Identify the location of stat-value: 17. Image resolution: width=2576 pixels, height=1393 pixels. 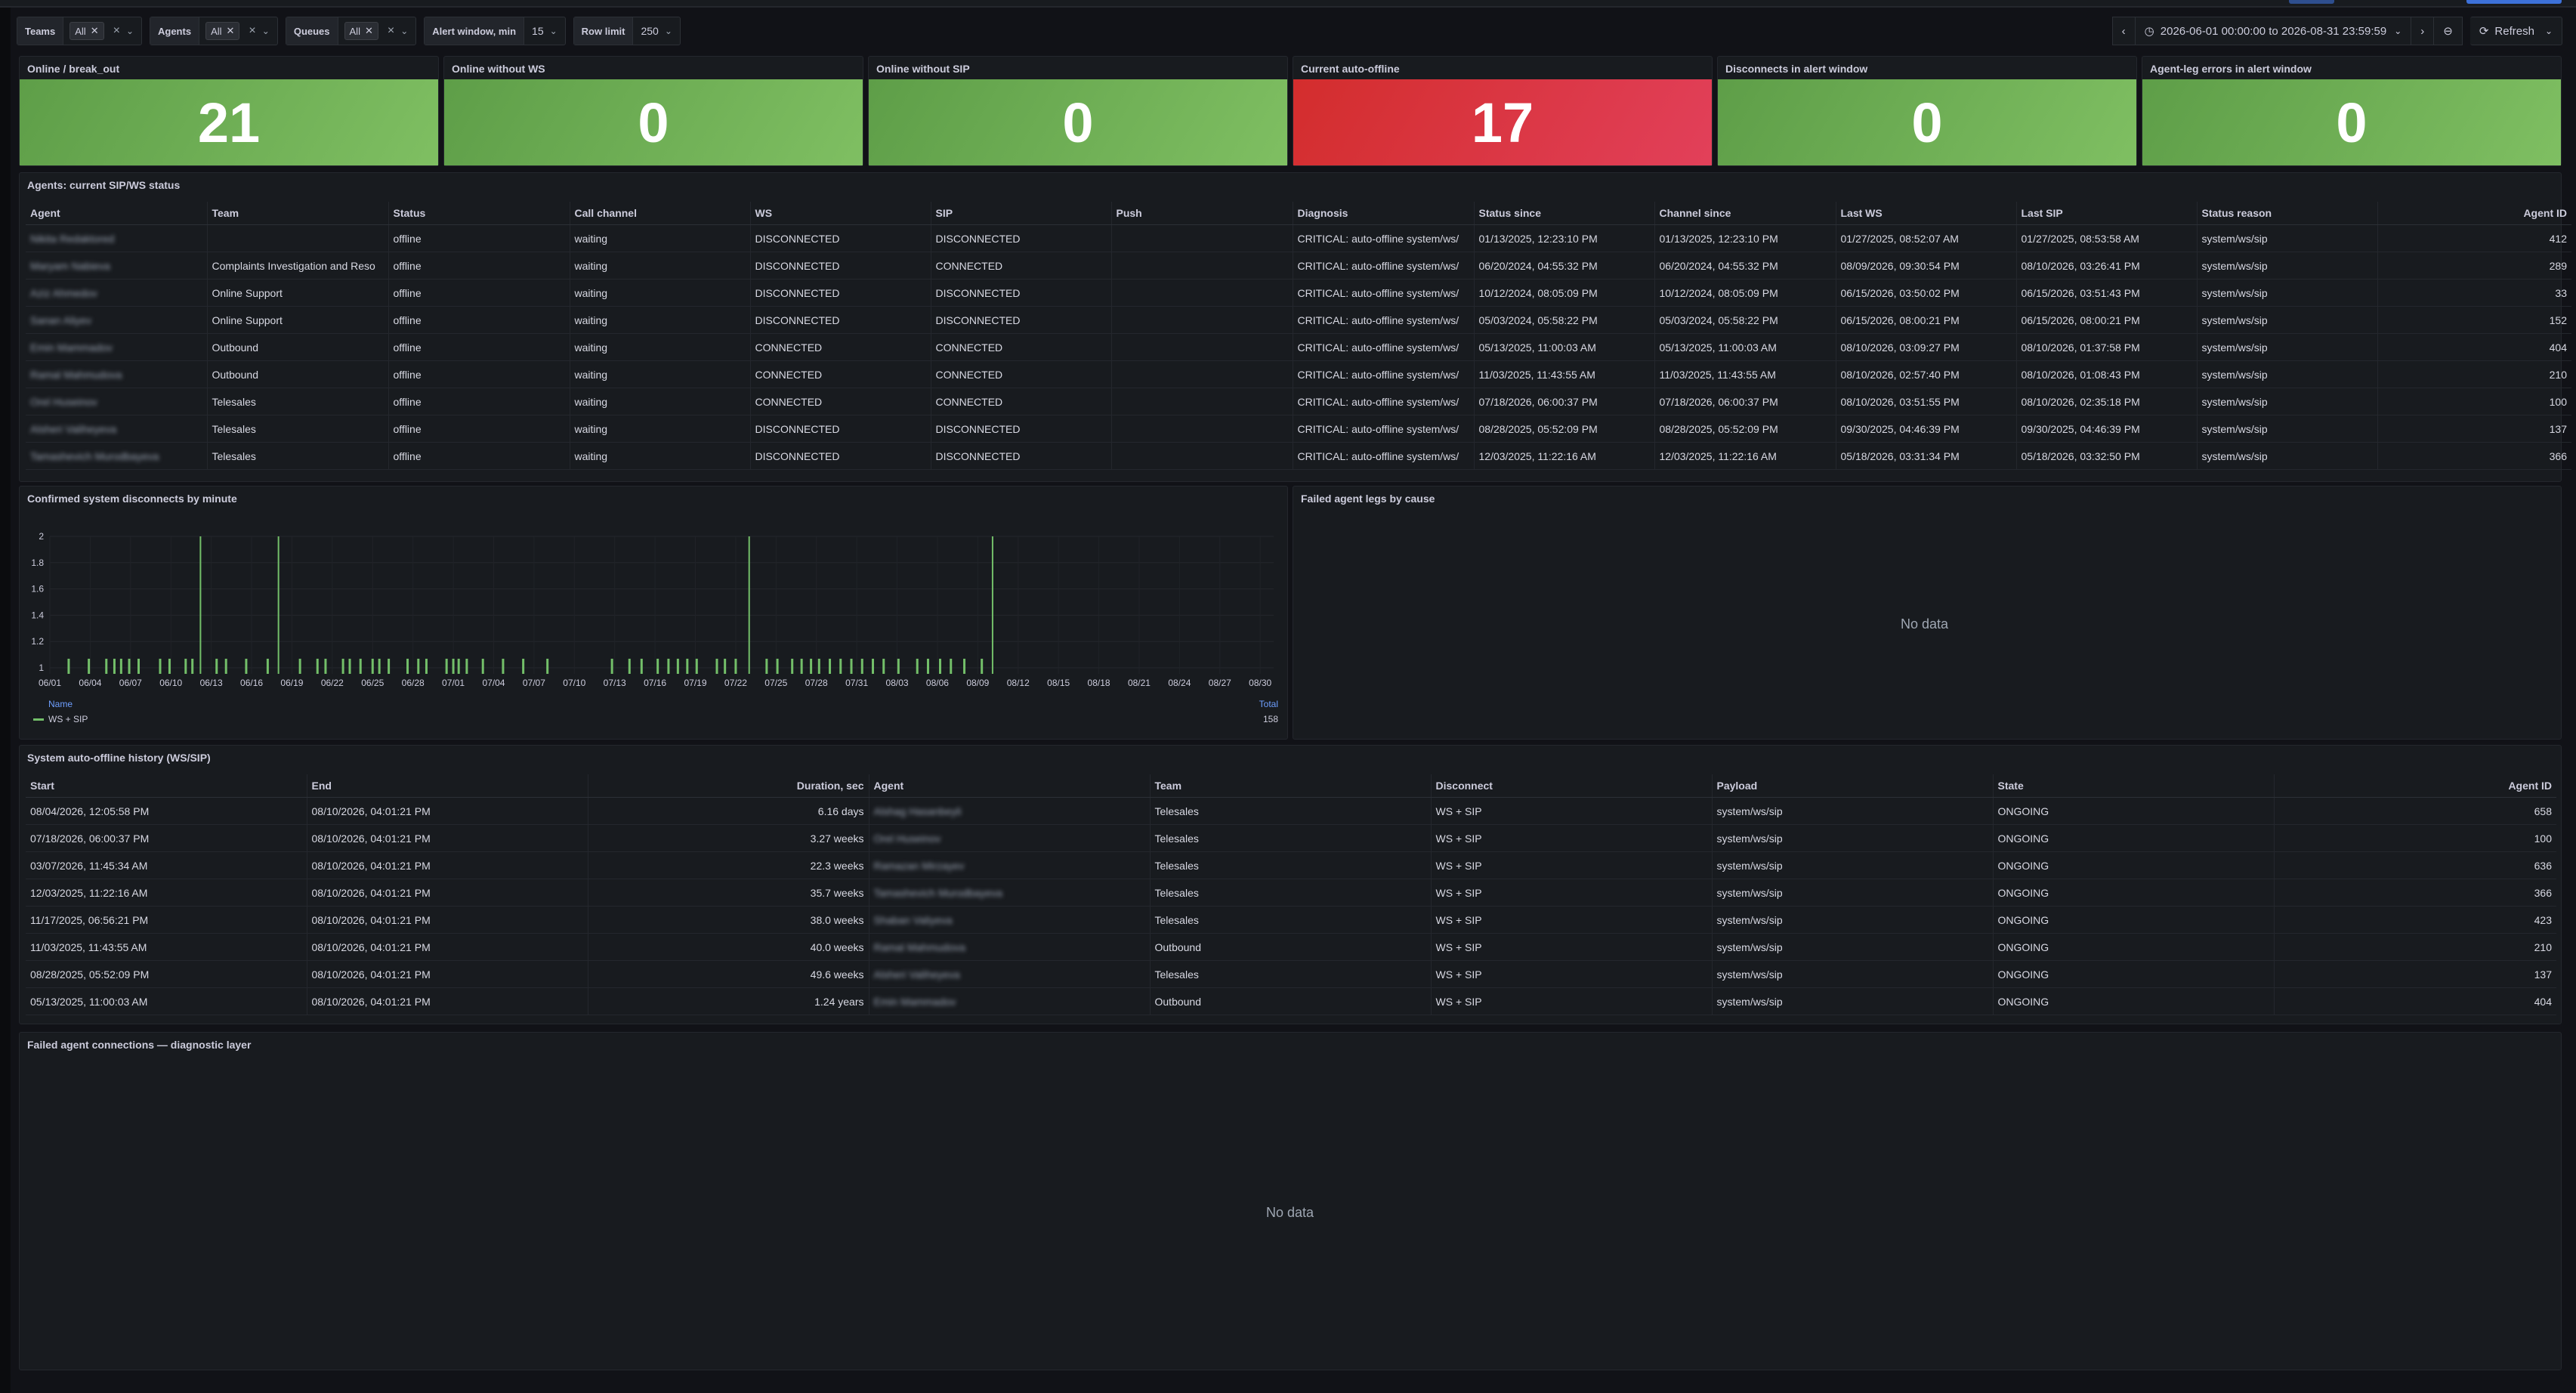
(1502, 122).